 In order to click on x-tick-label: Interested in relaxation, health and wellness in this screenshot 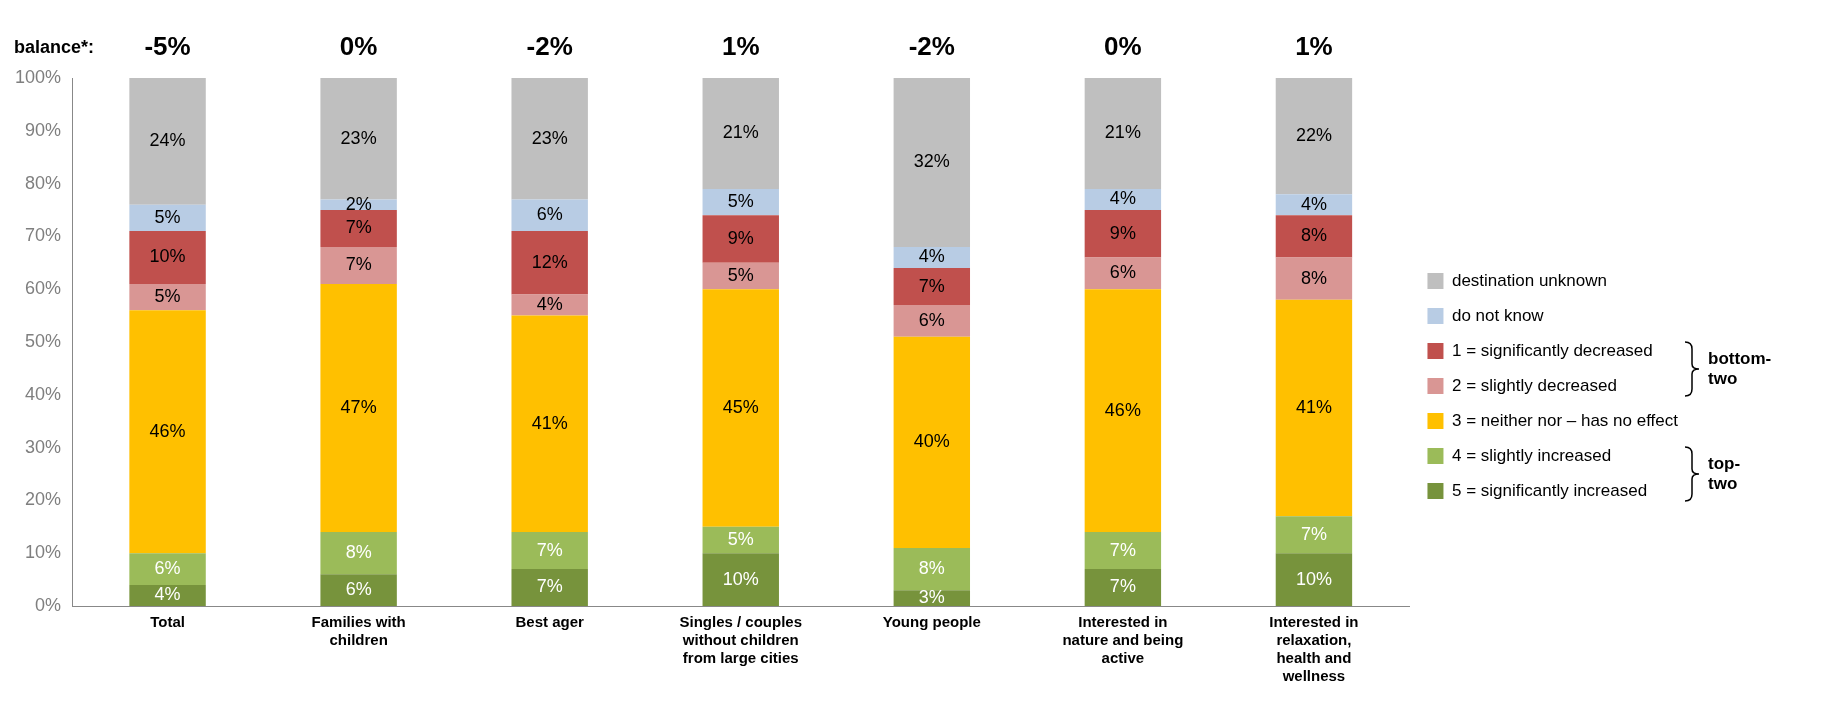, I will do `click(1314, 649)`.